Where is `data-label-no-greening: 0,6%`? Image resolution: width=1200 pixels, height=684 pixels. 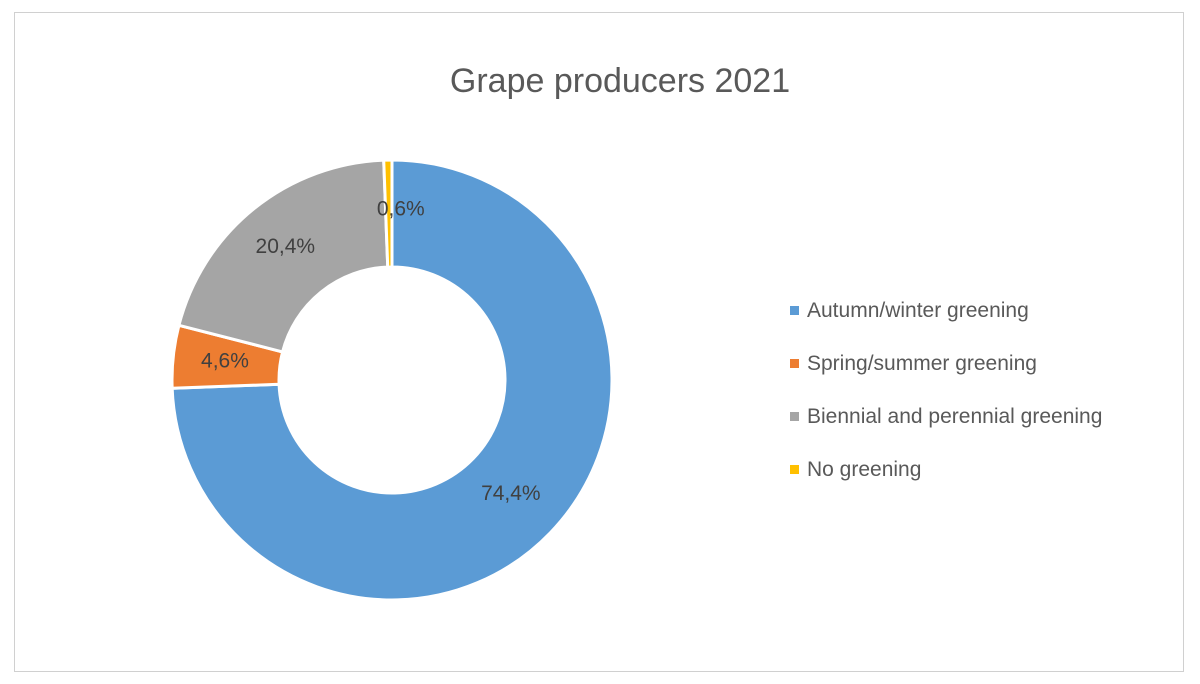 data-label-no-greening: 0,6% is located at coordinates (401, 209).